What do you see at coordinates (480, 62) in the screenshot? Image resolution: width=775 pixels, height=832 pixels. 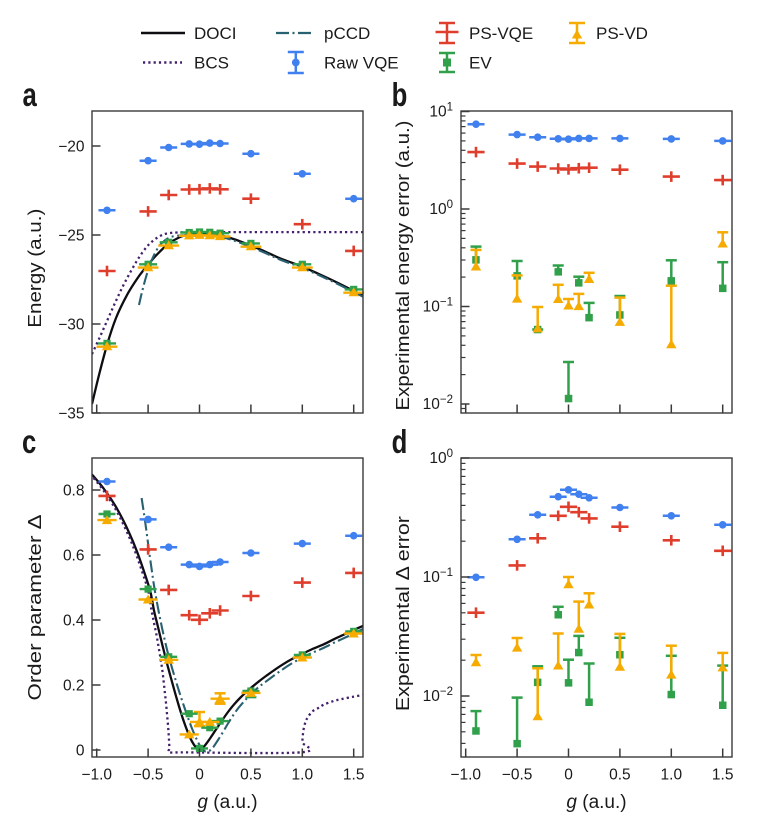 I see `svg-text: EV` at bounding box center [480, 62].